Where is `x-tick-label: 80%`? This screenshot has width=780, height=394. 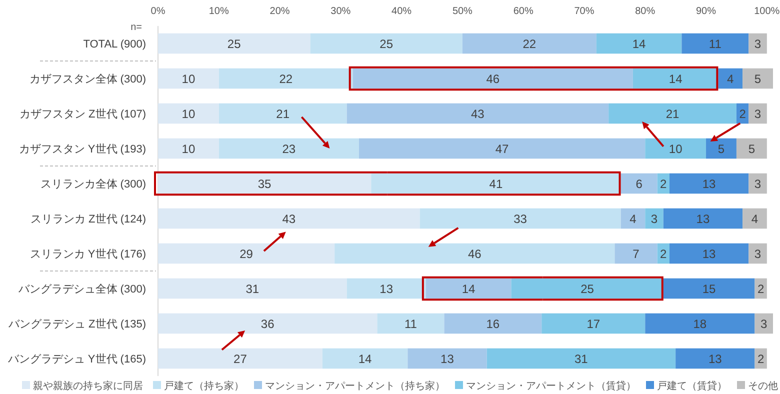
x-tick-label: 80% is located at coordinates (645, 11).